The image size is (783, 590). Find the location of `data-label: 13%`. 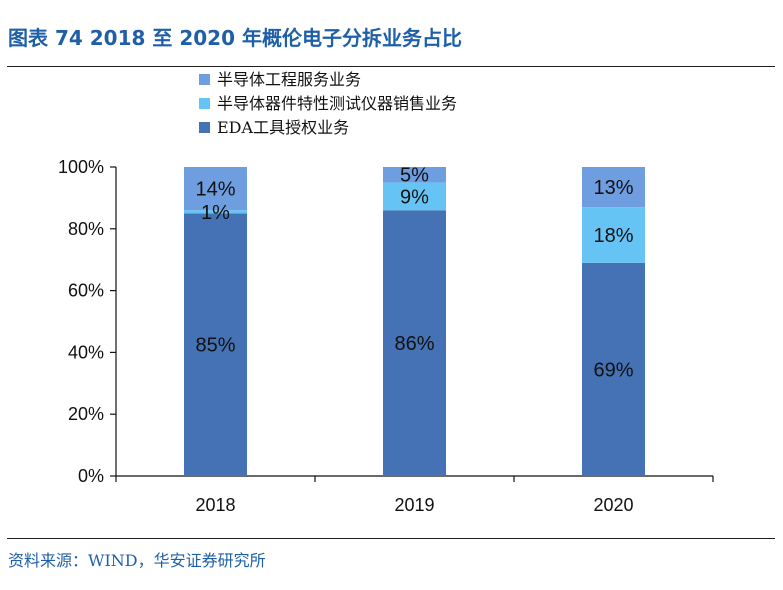

data-label: 13% is located at coordinates (613, 188).